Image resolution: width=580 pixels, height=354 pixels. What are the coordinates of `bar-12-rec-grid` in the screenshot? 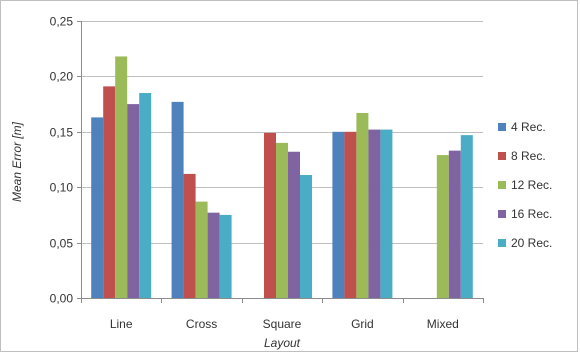 It's located at (362, 205).